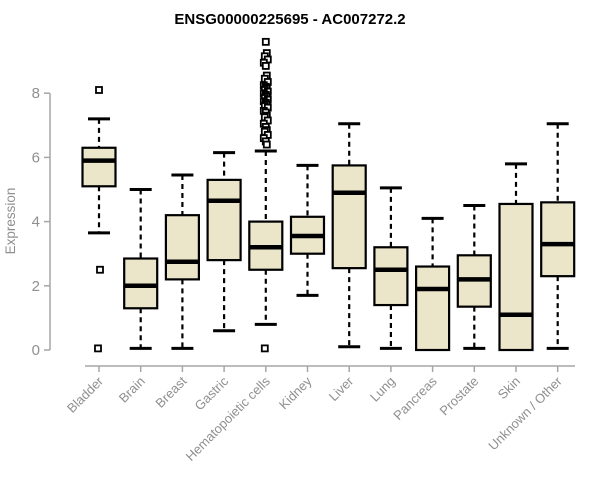  What do you see at coordinates (36, 93) in the screenshot?
I see `y-tick-label: 8` at bounding box center [36, 93].